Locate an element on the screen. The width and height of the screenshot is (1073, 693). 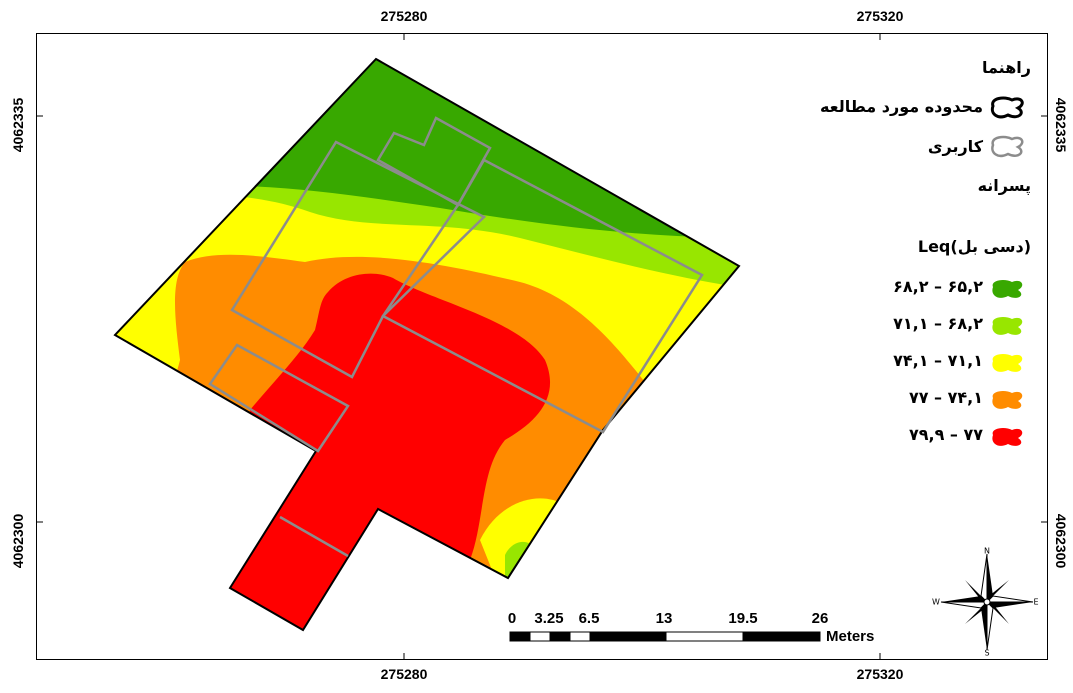
legend-class-label-4: ۷۴,۱ – ۷۷ is located at coordinates (945, 397).